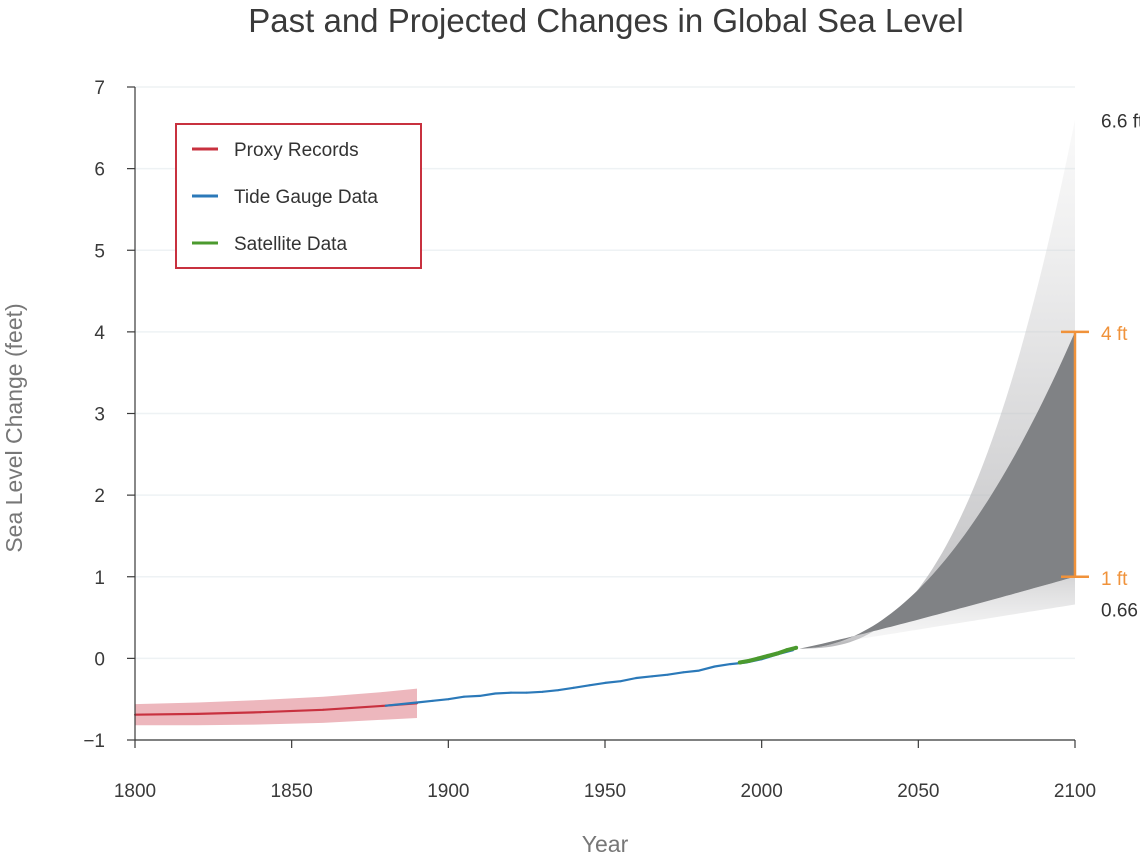 The width and height of the screenshot is (1140, 855). What do you see at coordinates (99, 333) in the screenshot?
I see `y-tick-label: 4` at bounding box center [99, 333].